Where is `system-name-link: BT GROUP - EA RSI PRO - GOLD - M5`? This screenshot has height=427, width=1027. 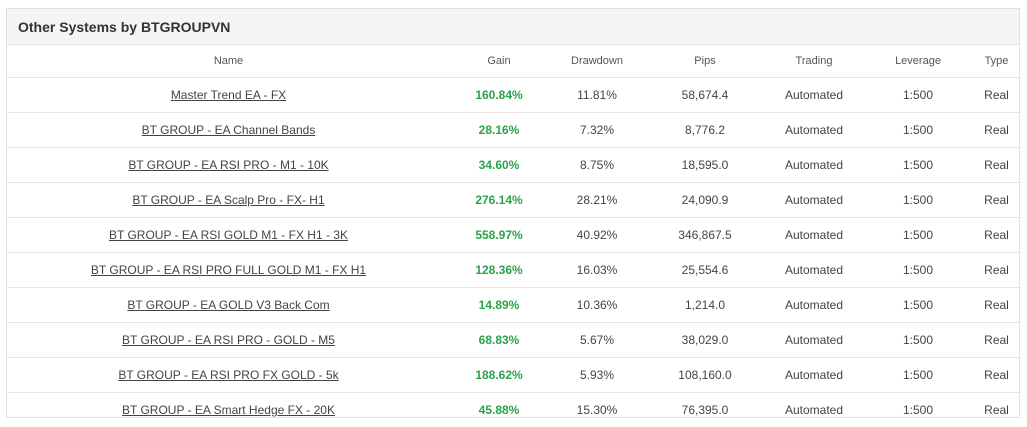
system-name-link: BT GROUP - EA RSI PRO - GOLD - M5 is located at coordinates (228, 340).